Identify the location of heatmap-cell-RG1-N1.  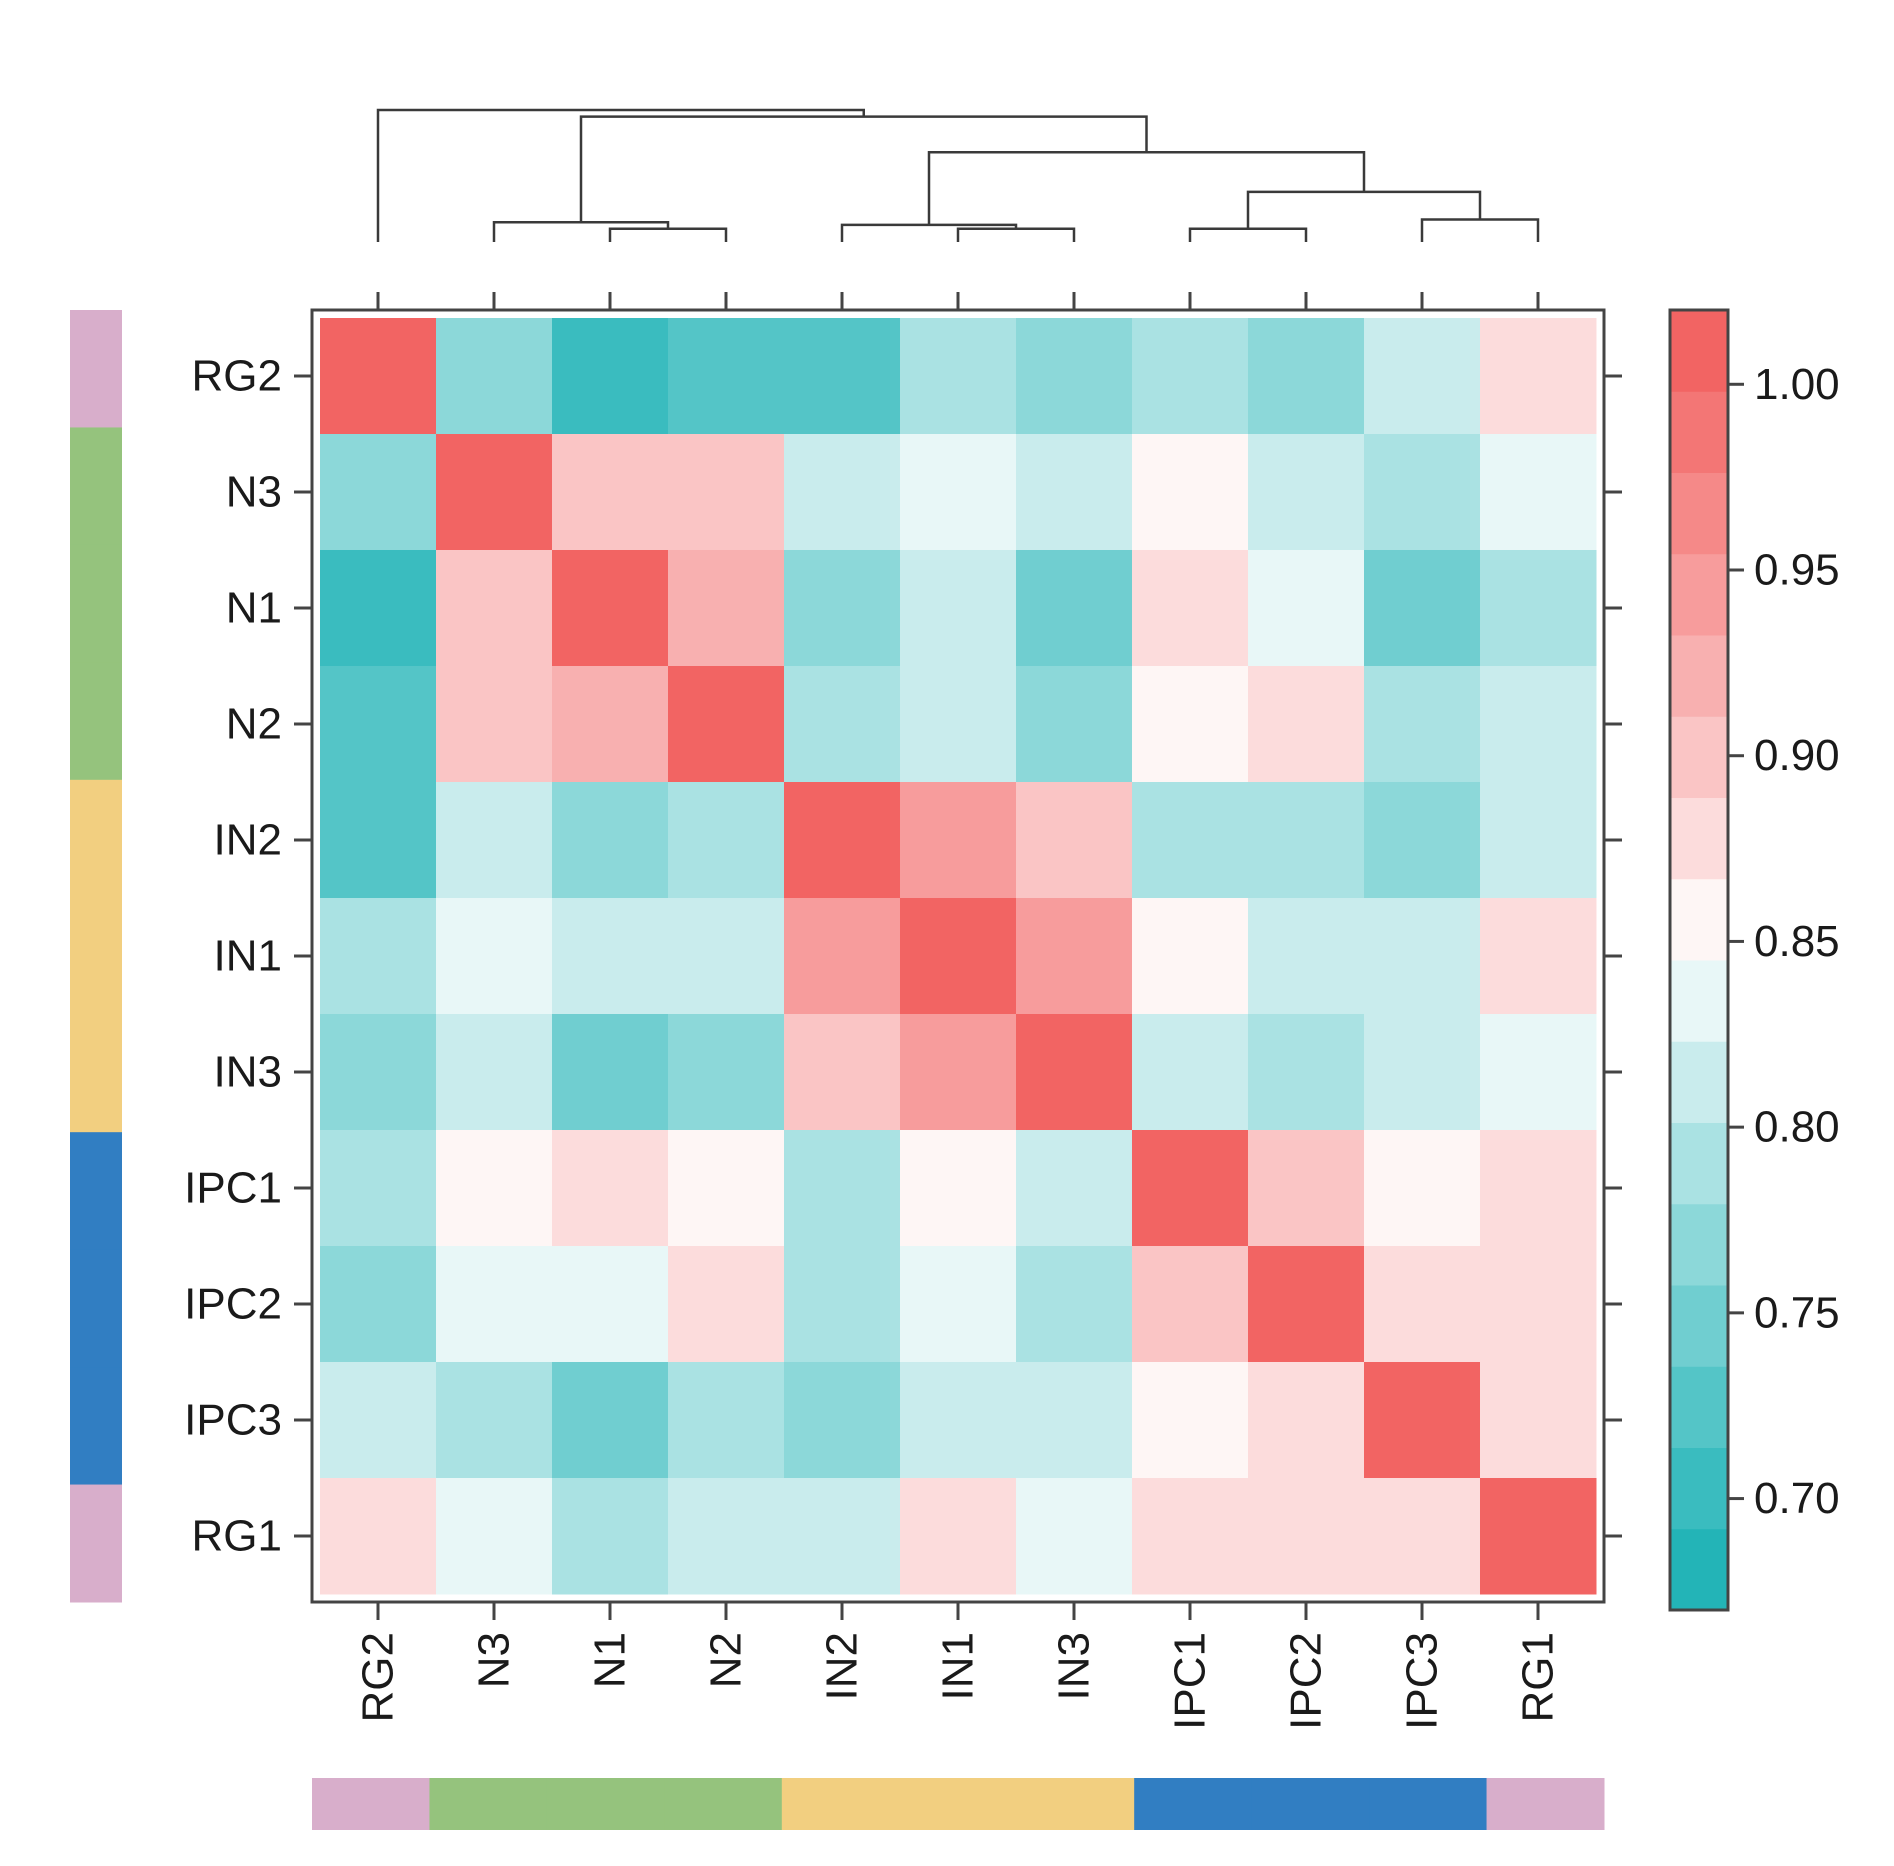
(610, 1536).